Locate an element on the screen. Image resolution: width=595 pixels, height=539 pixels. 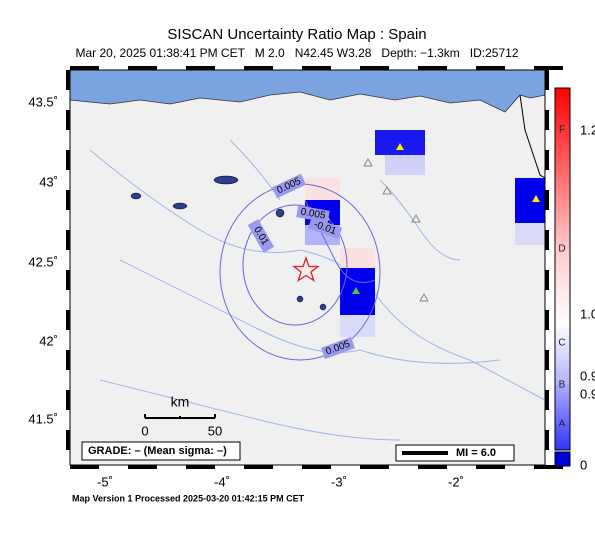
grade-box is located at coordinates (161, 451).